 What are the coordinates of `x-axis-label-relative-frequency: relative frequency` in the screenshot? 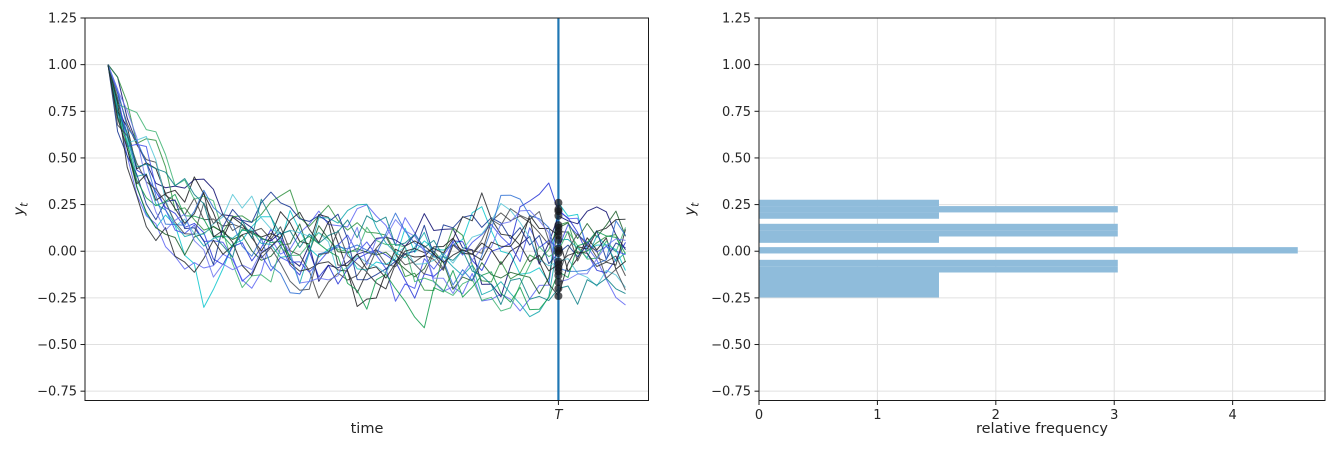 It's located at (1042, 429).